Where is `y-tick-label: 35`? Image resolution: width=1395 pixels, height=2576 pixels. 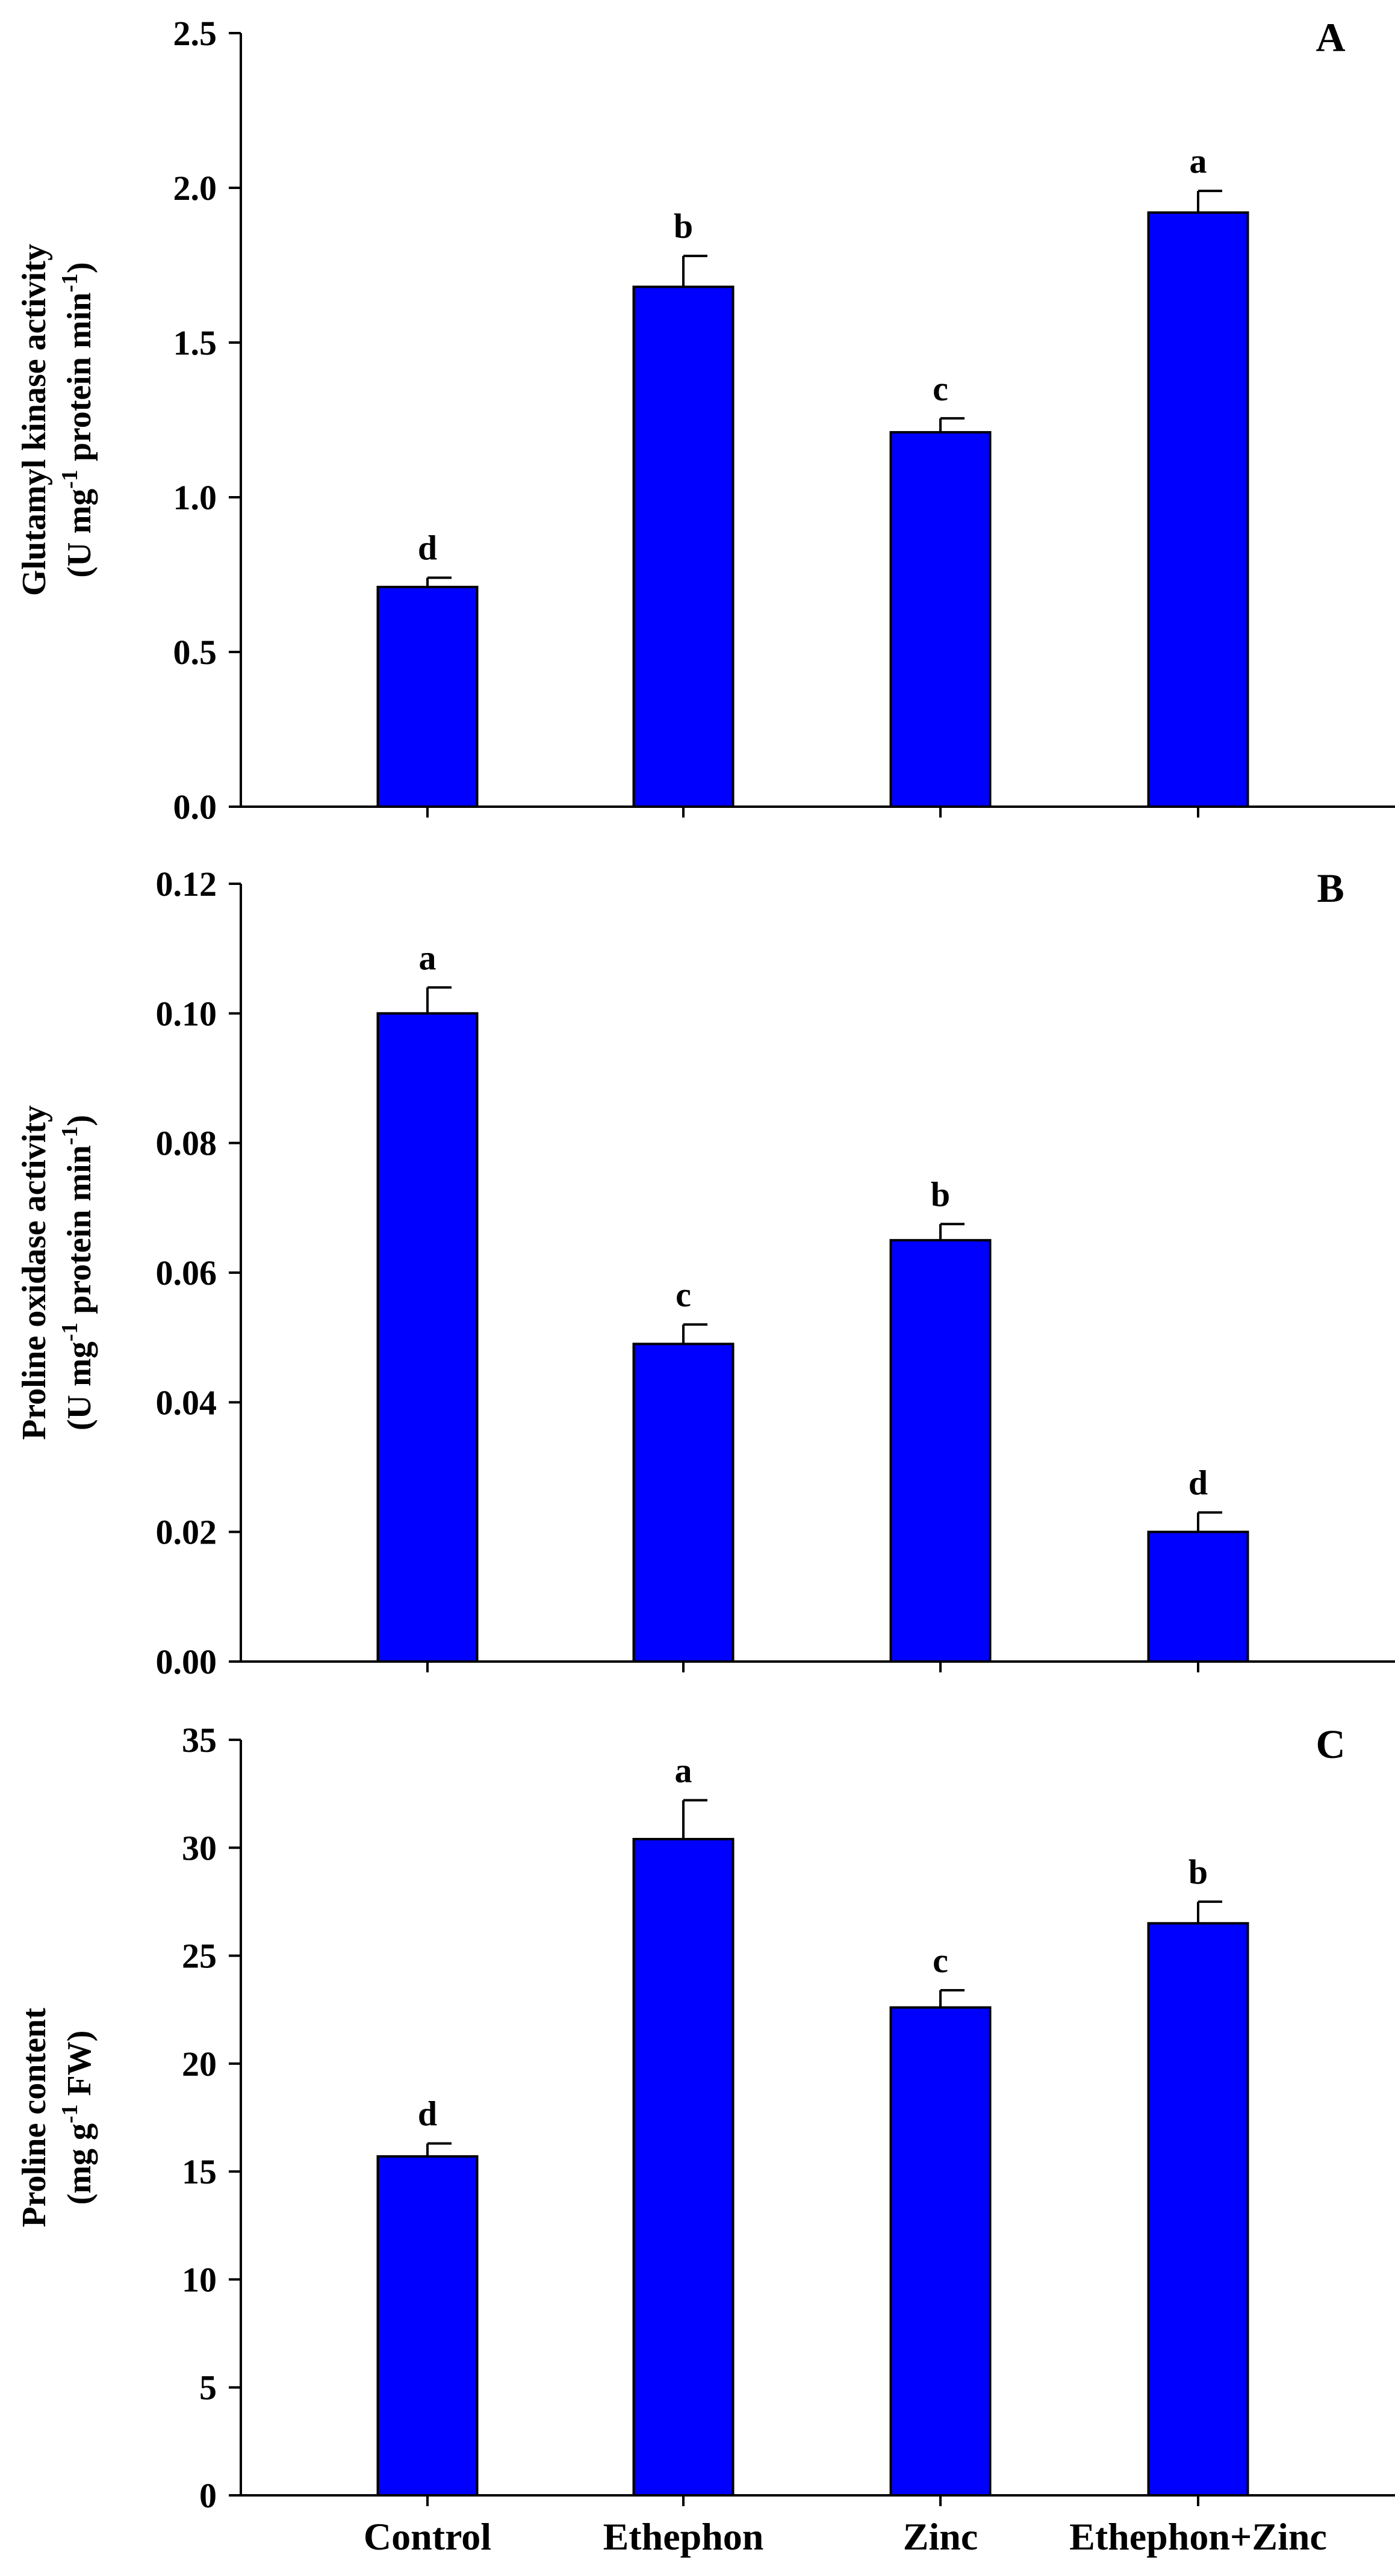 y-tick-label: 35 is located at coordinates (199, 1740).